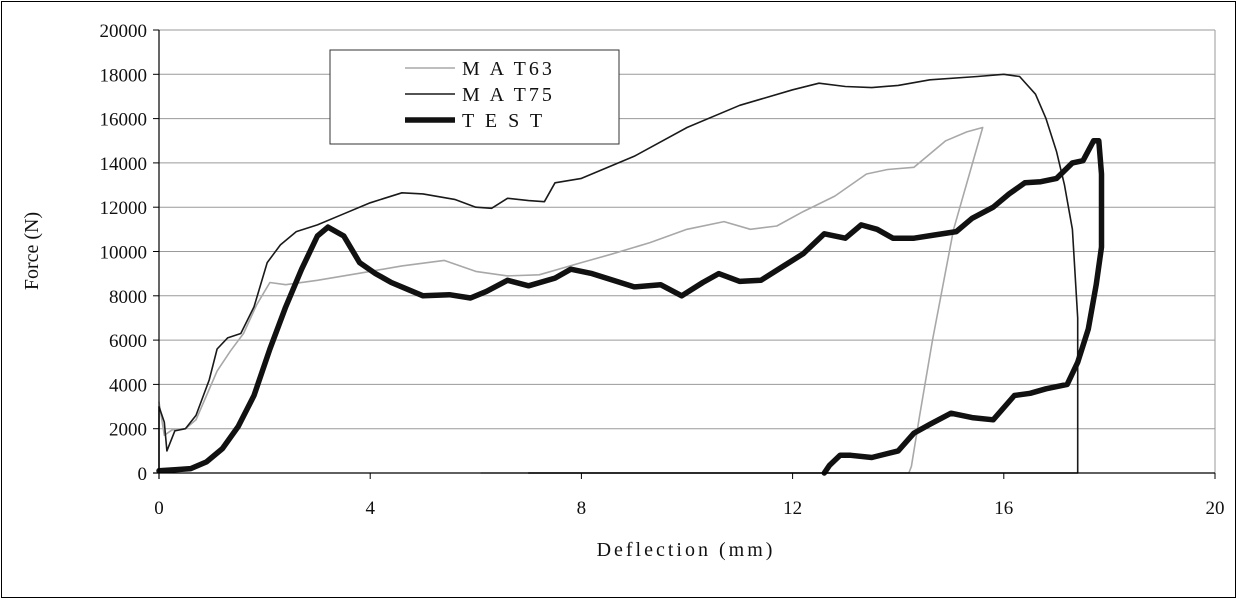  Describe the element at coordinates (124, 75) in the screenshot. I see `y-tick-label-9: 18000` at that location.